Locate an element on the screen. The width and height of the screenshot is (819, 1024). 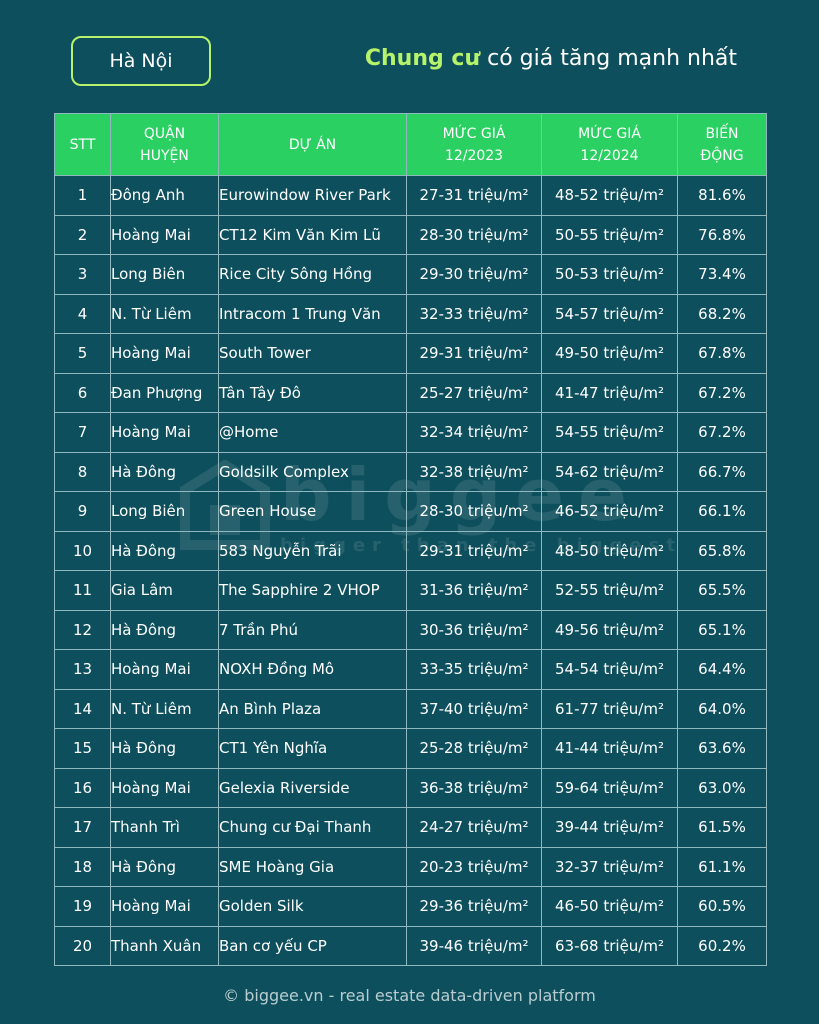
cell-project: Gelexia Riverside is located at coordinates (312, 787).